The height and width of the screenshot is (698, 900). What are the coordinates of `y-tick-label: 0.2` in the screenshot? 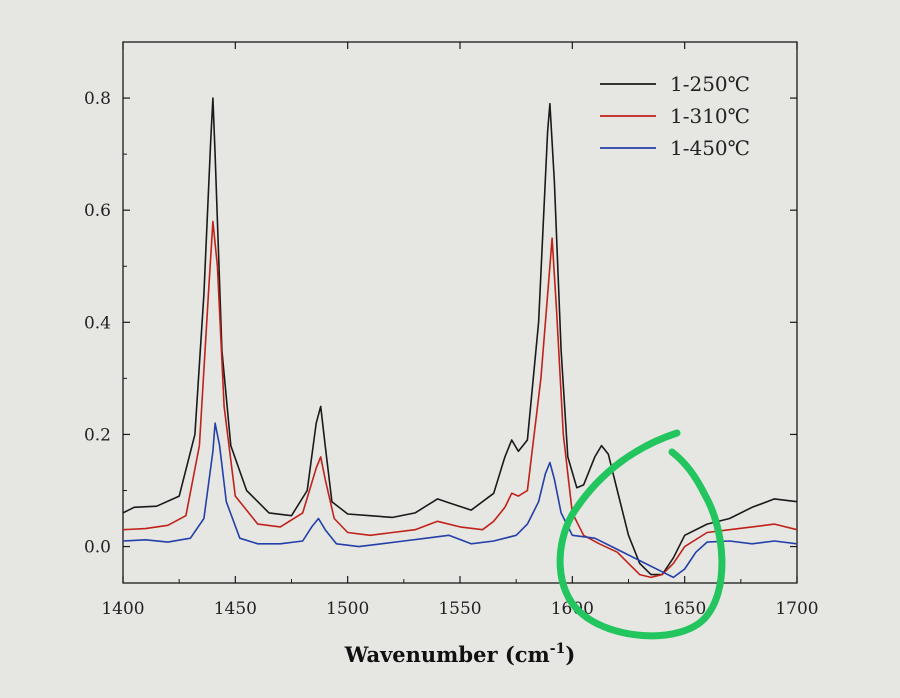 It's located at (97, 435).